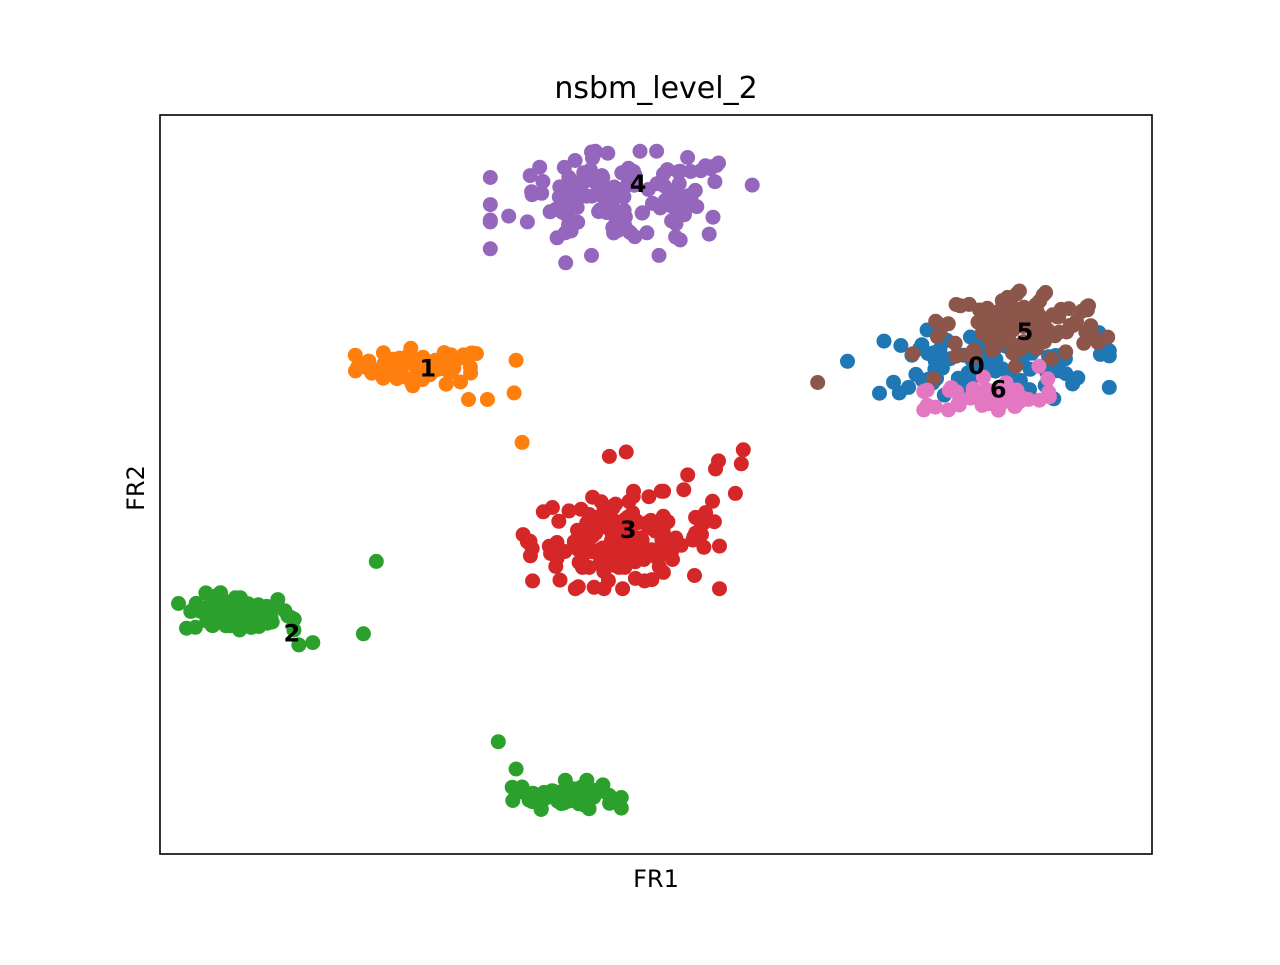  What do you see at coordinates (638, 184) in the screenshot?
I see `cluster-label-4: 4` at bounding box center [638, 184].